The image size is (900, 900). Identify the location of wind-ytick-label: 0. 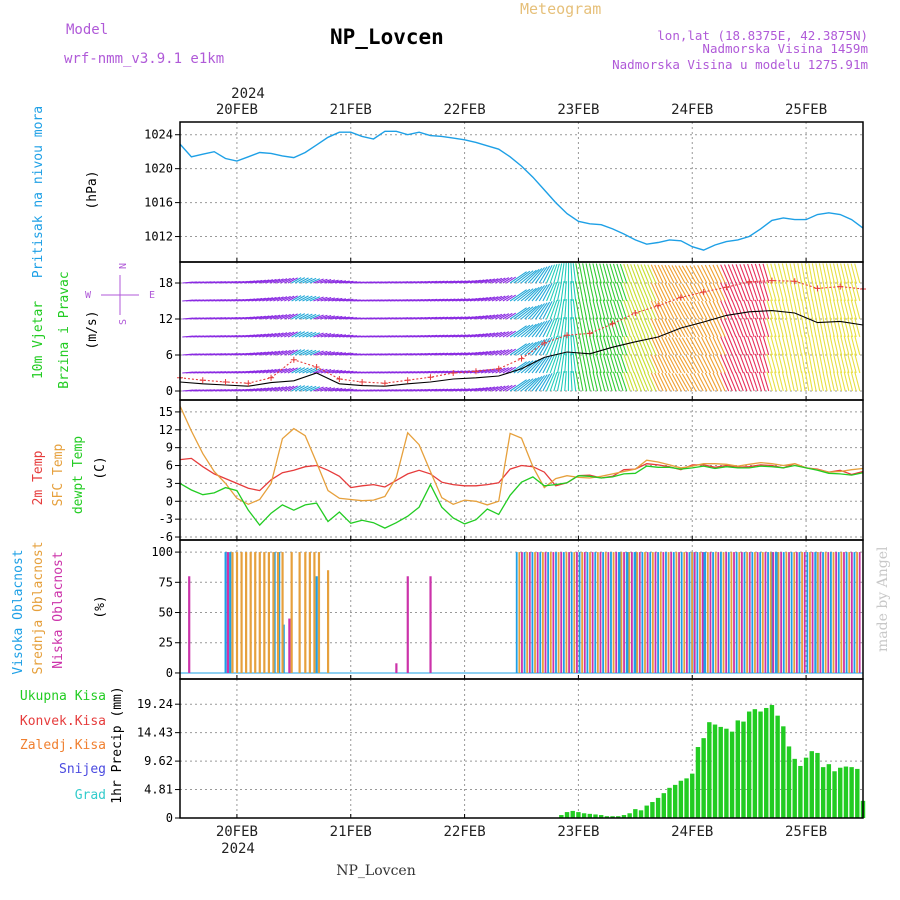
(169, 391).